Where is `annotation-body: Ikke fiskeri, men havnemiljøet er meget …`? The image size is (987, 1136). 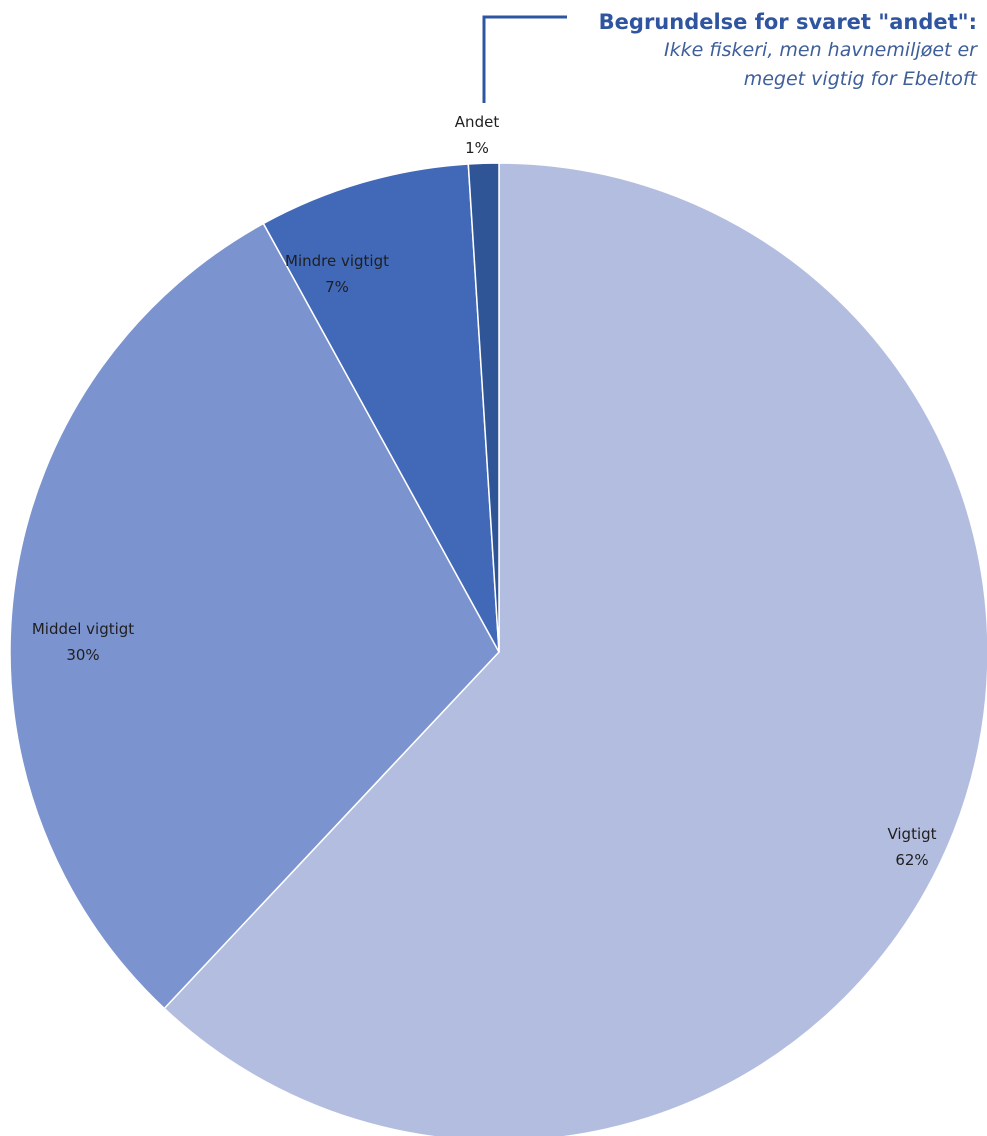
annotation-body: Ikke fiskeri, men havnemiljøet er meget … is located at coordinates (788, 65).